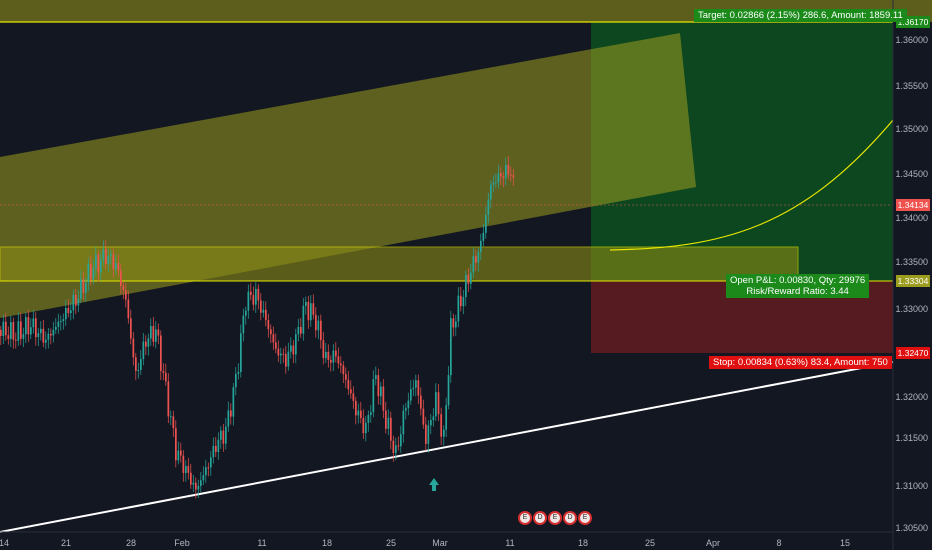  I want to click on price-axis-label: 1.32000, so click(911, 397).